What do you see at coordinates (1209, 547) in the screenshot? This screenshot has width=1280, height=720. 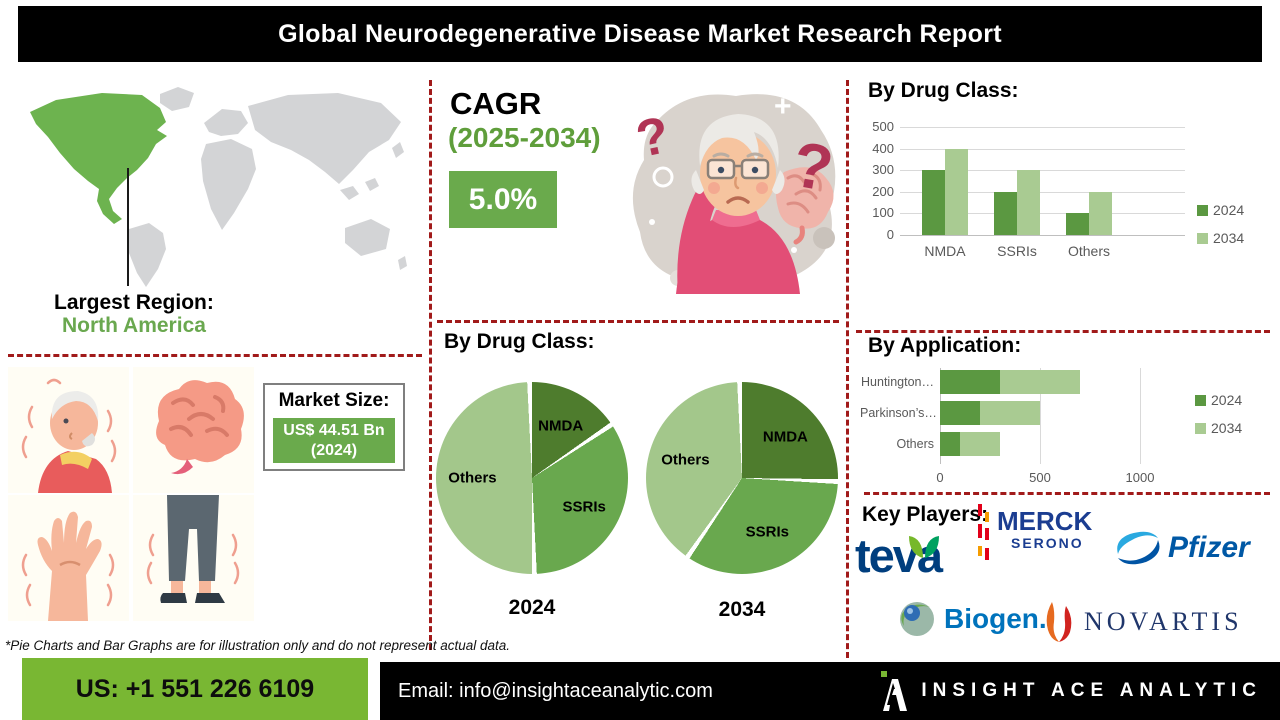 I see `pfizer-wordmark: Pfizer` at bounding box center [1209, 547].